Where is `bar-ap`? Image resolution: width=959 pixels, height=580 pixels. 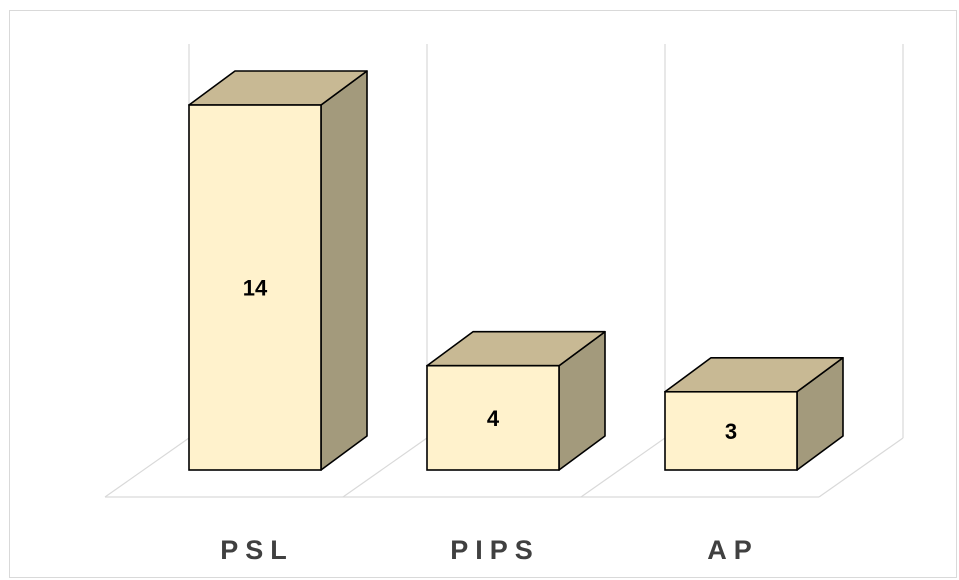
bar-ap is located at coordinates (754, 413).